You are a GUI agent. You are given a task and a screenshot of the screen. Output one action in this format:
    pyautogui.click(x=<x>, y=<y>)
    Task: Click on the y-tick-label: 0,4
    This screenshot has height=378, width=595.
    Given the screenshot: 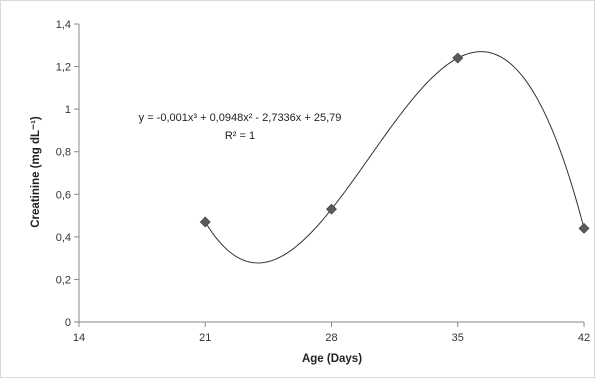 What is the action you would take?
    pyautogui.click(x=63, y=238)
    